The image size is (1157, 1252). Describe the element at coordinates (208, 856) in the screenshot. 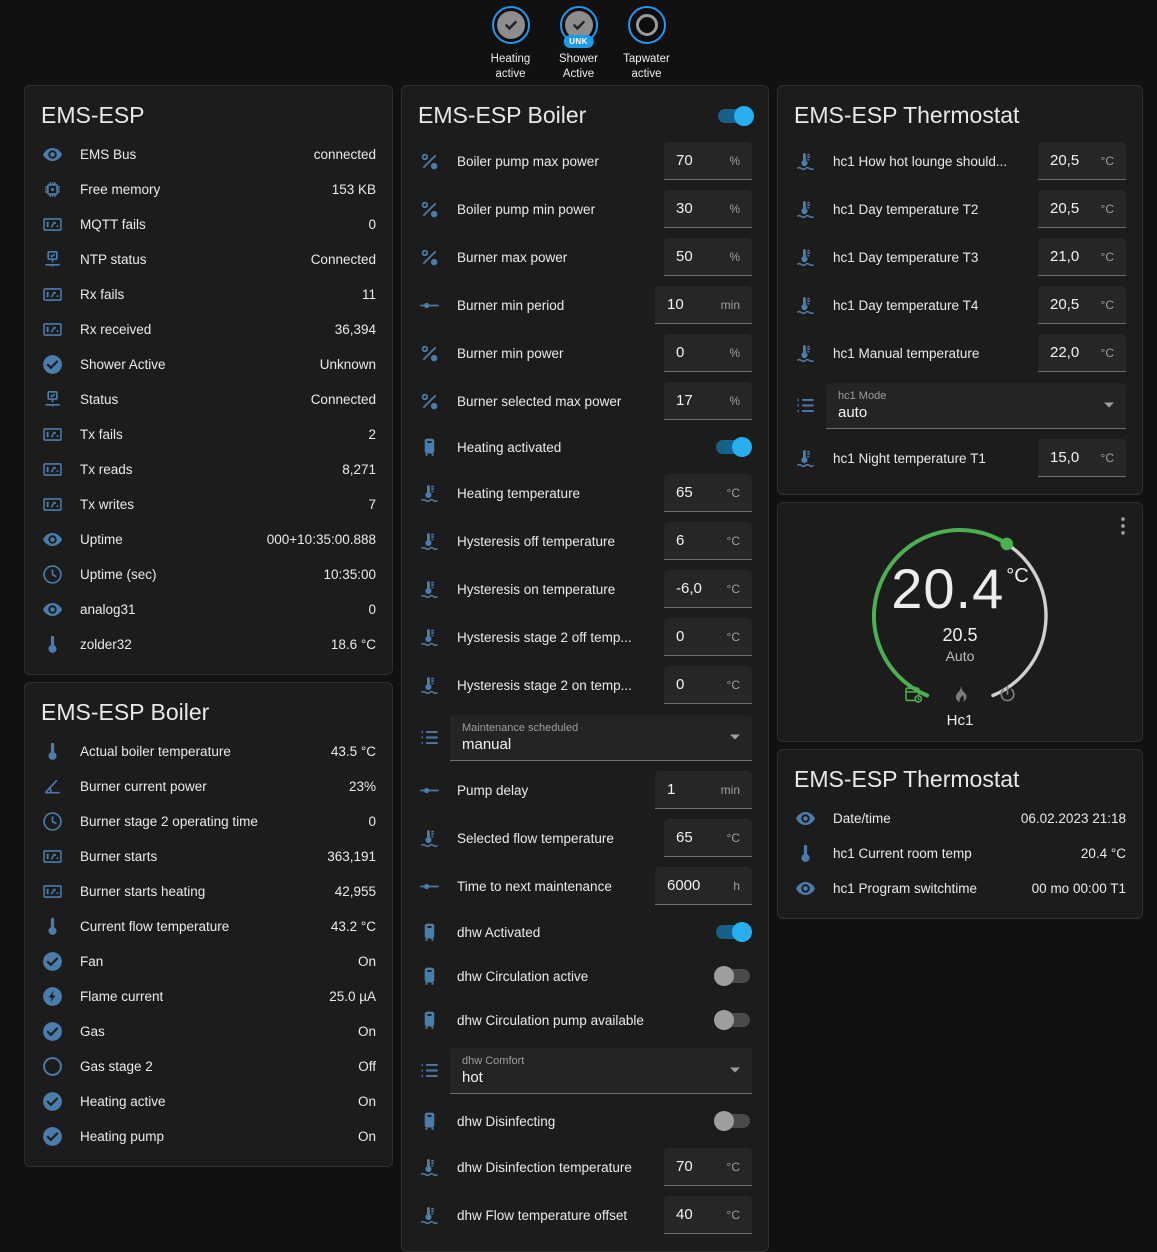

I see `entity-row: Burner starts 363,191` at that location.